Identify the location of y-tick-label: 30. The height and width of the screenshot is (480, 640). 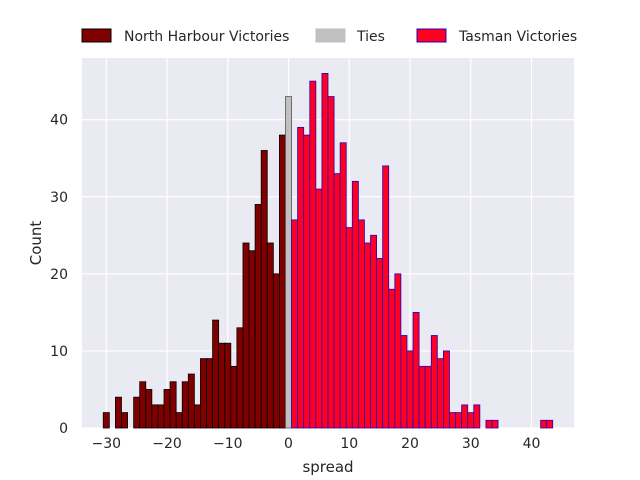
(59, 198).